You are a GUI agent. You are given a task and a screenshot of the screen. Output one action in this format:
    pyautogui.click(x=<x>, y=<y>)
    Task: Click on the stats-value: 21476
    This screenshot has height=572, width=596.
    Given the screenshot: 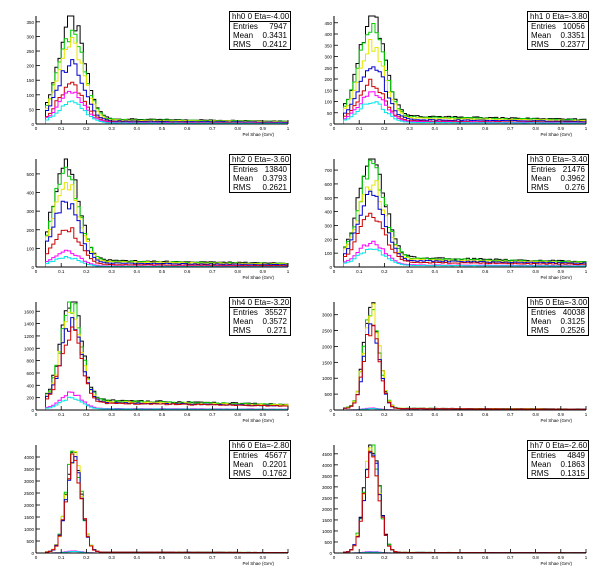 What is the action you would take?
    pyautogui.click(x=573, y=169)
    